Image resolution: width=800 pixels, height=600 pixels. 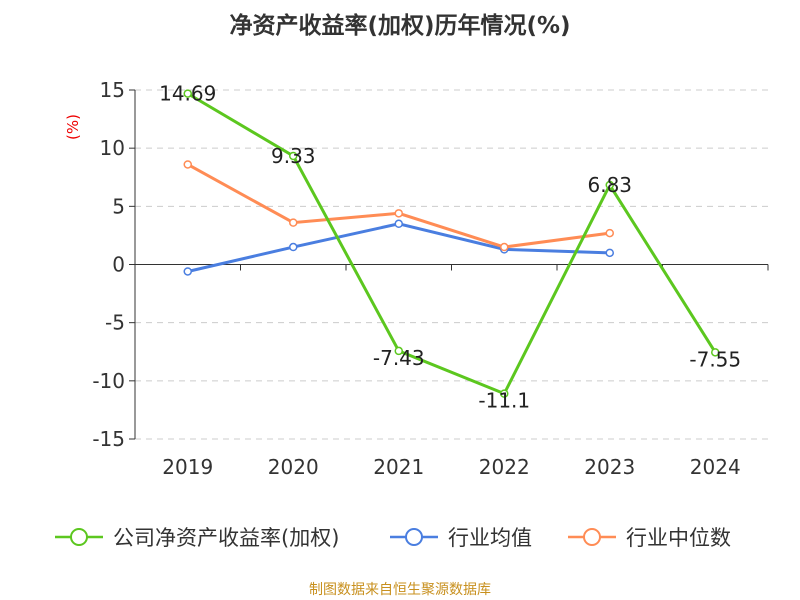 What do you see at coordinates (715, 467) in the screenshot?
I see `x-tick-label: 2024` at bounding box center [715, 467].